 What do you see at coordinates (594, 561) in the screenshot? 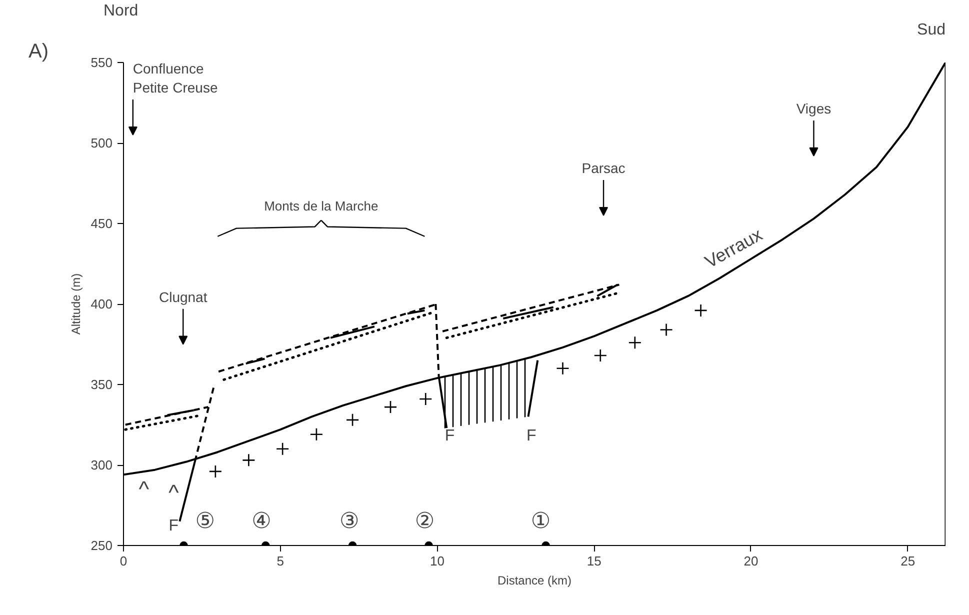
I see `x-tick-label: 15` at bounding box center [594, 561].